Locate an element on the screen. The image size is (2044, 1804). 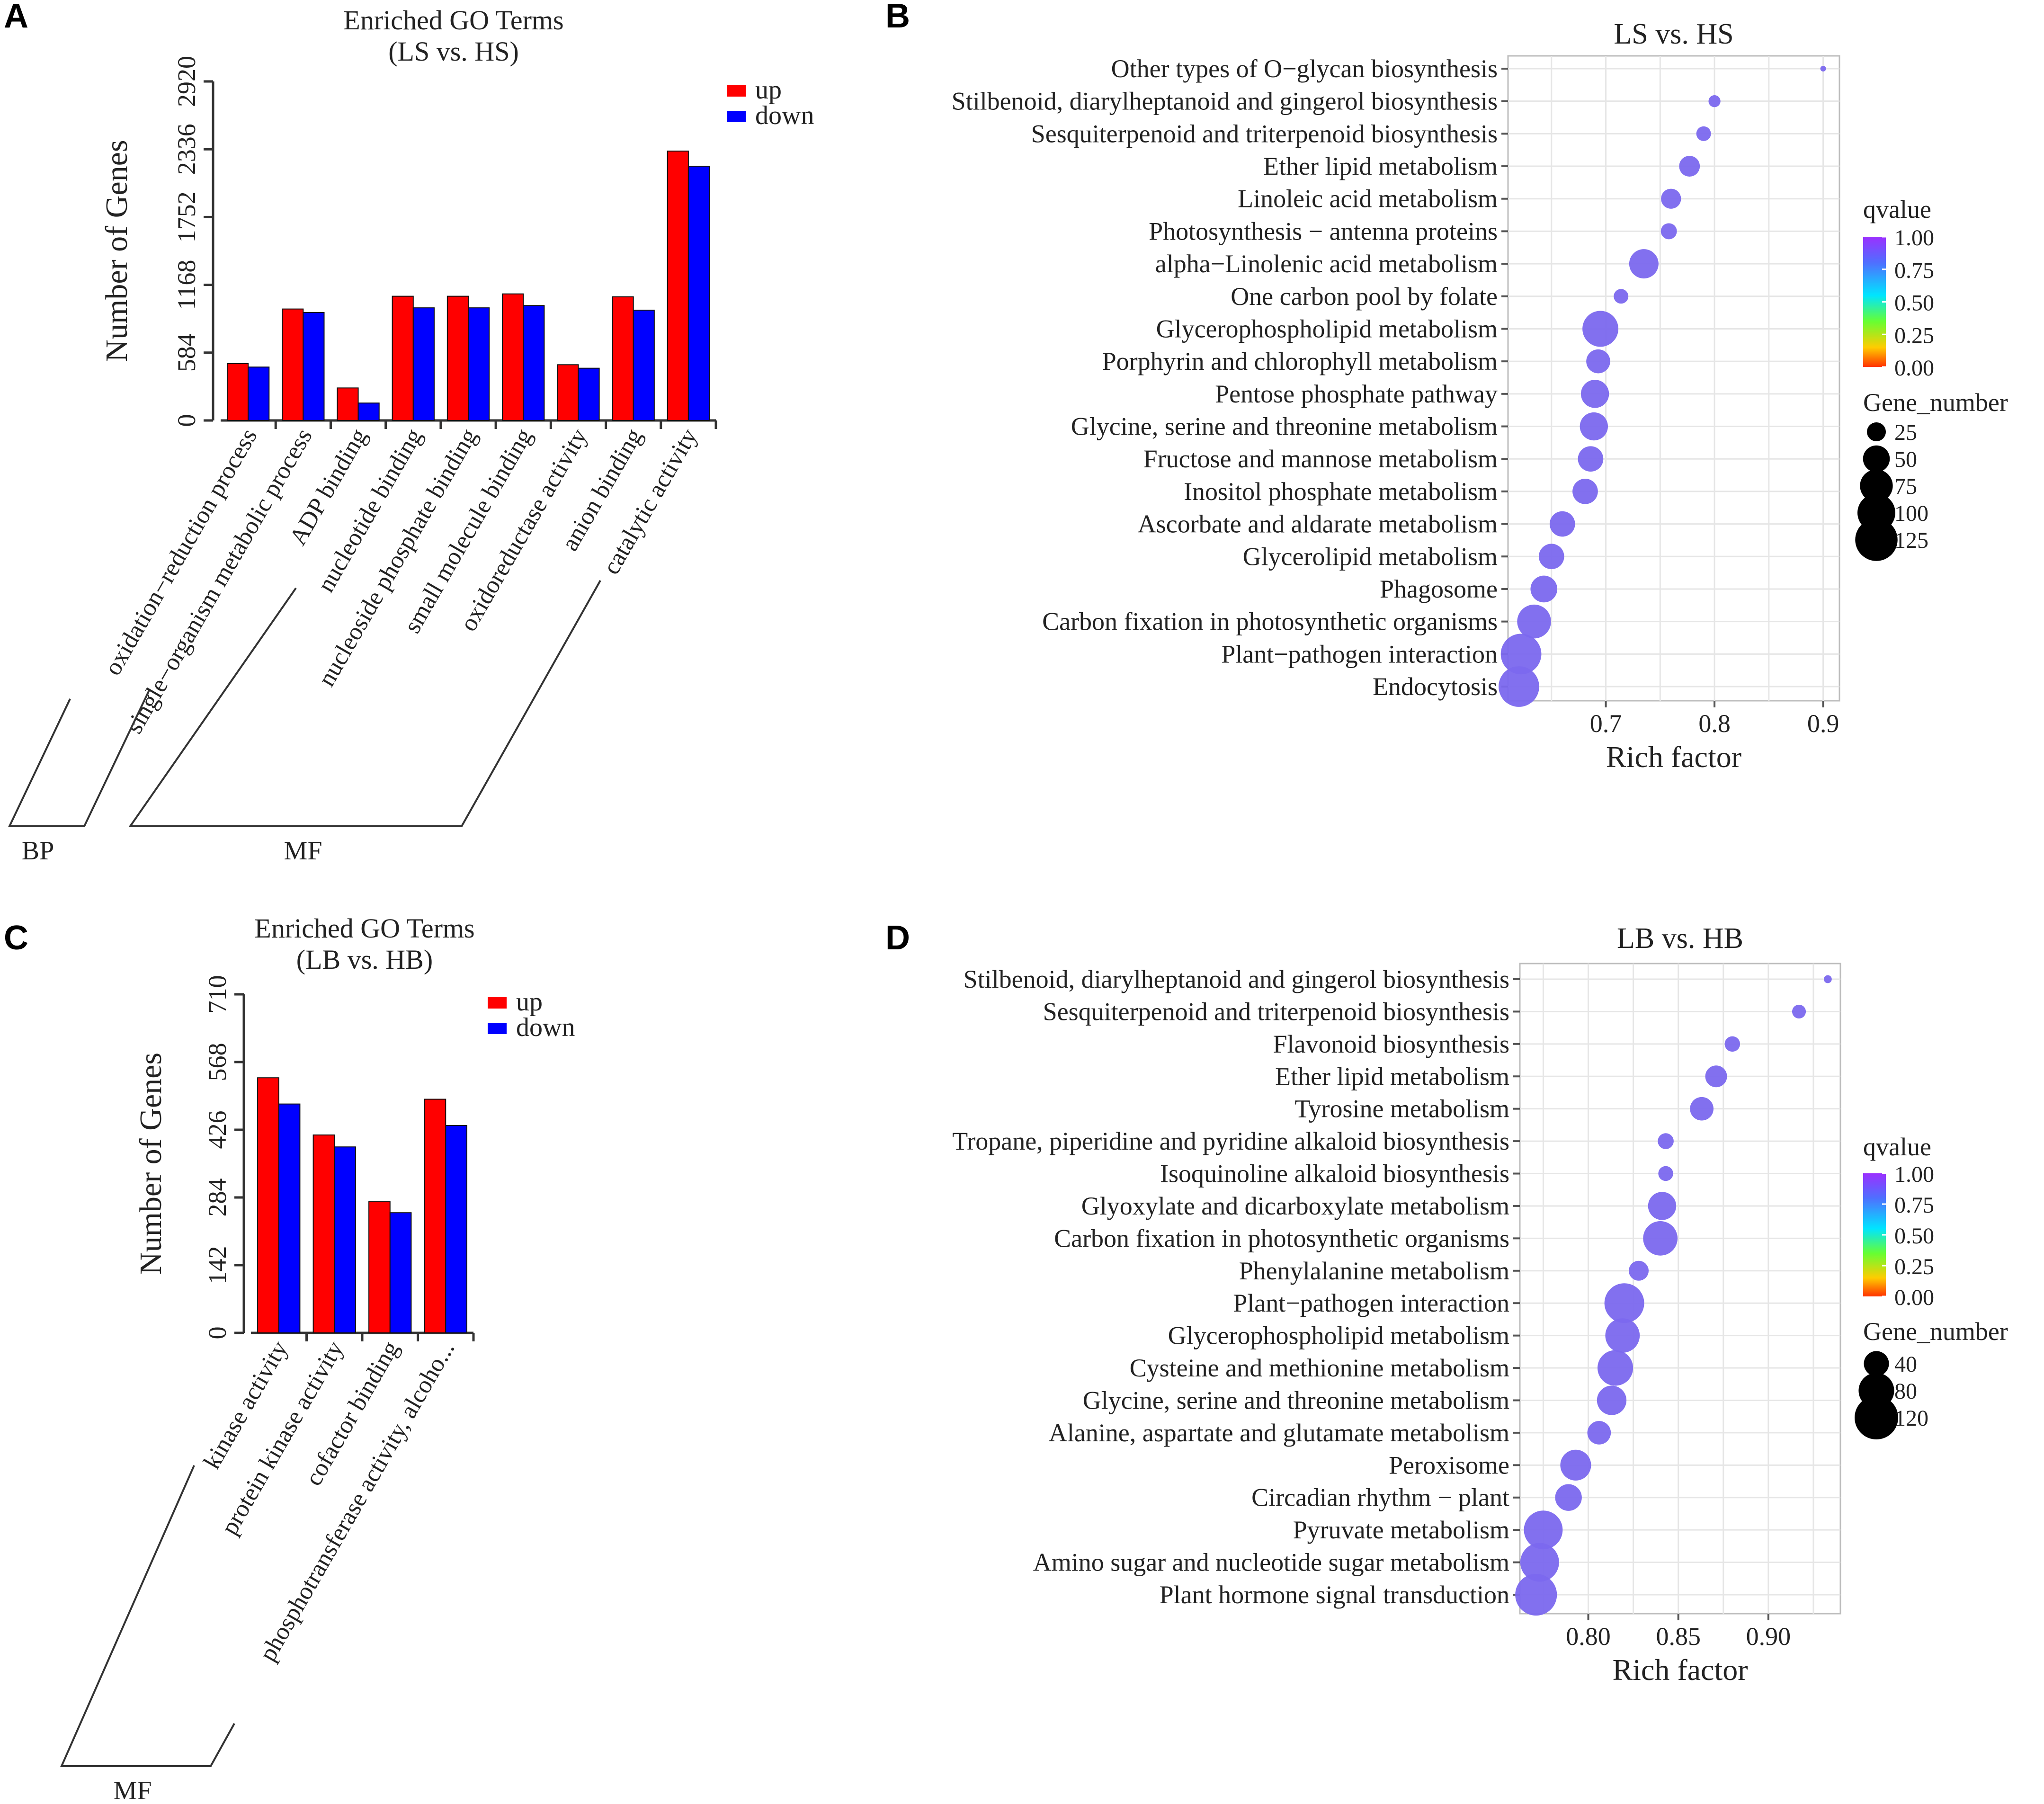
bar-up-catalytic-activity is located at coordinates (678, 286).